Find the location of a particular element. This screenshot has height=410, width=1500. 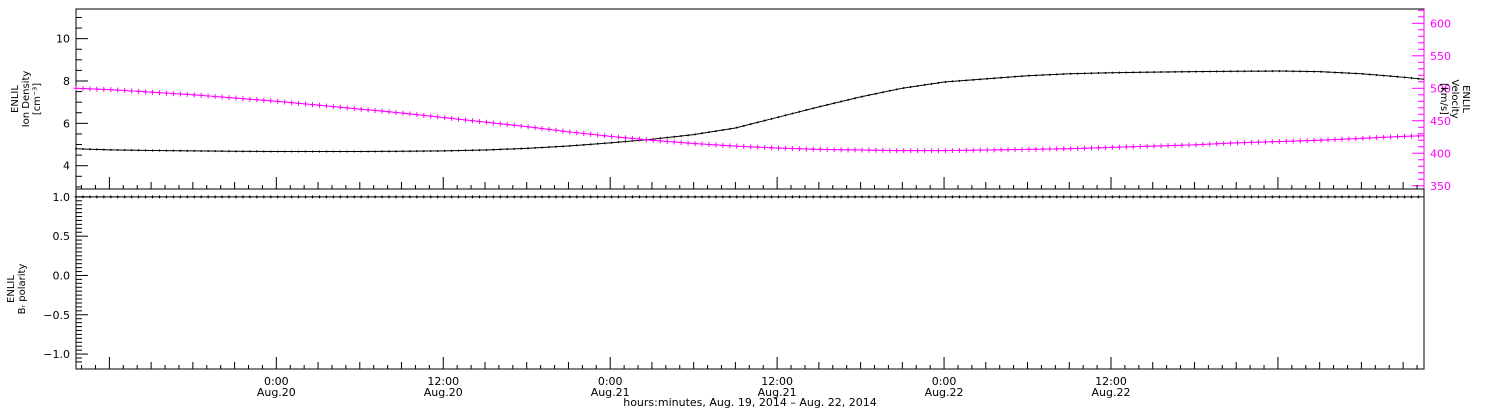

y-bottom-tick-label: −0.5 is located at coordinates (56, 315).